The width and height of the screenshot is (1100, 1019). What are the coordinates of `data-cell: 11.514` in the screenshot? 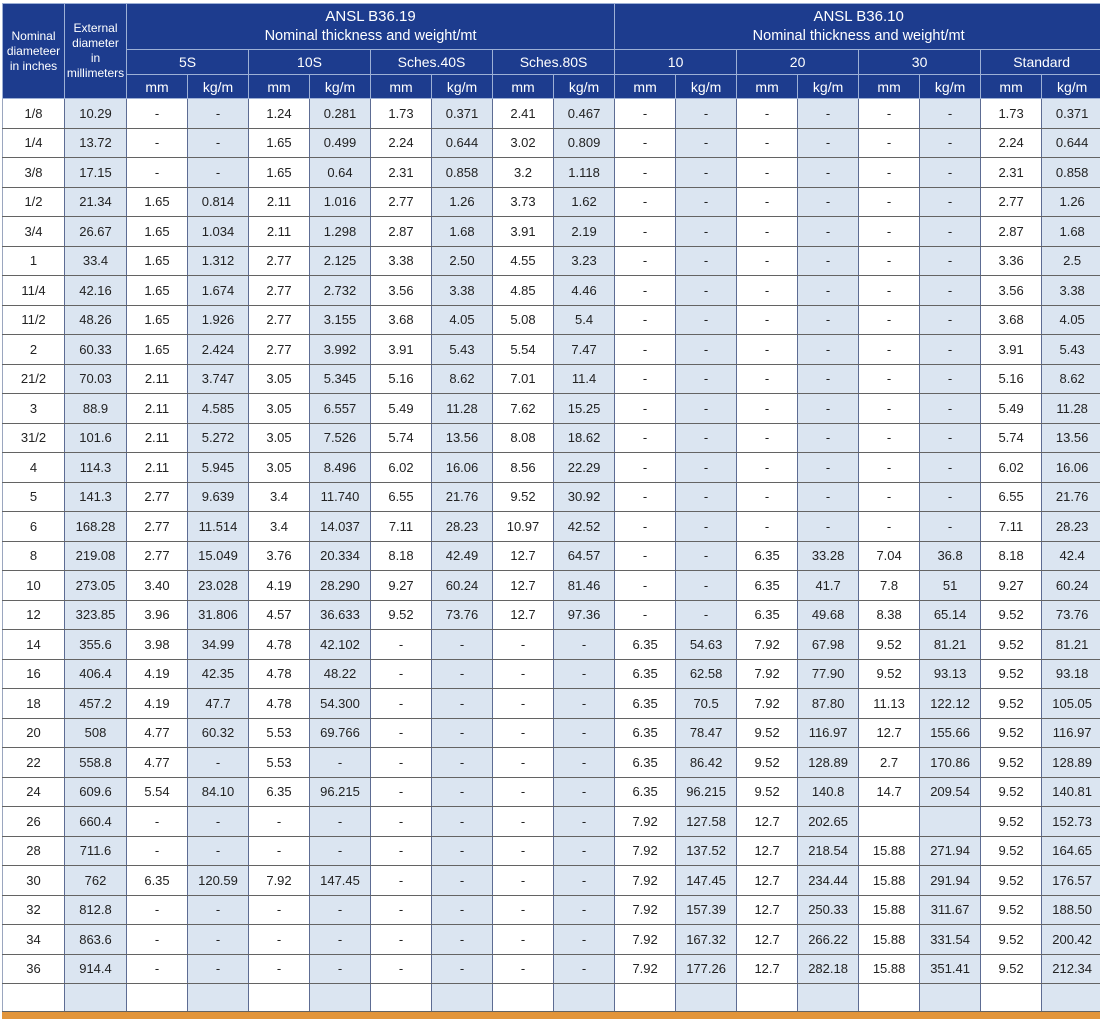 It's located at (218, 527).